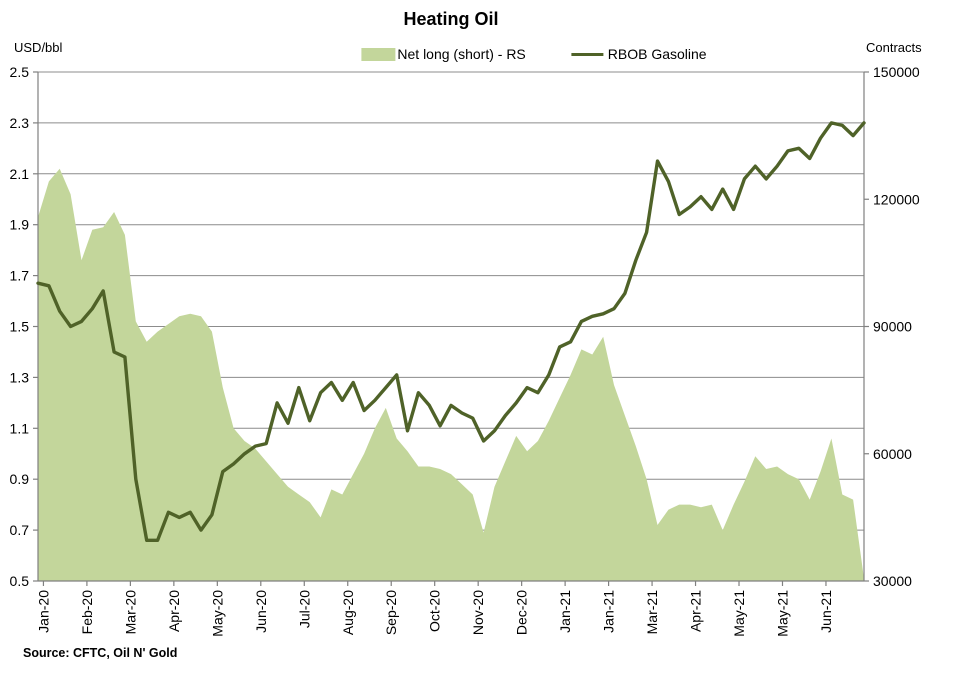  I want to click on legend-item-rbob: RBOB Gasoline, so click(639, 54).